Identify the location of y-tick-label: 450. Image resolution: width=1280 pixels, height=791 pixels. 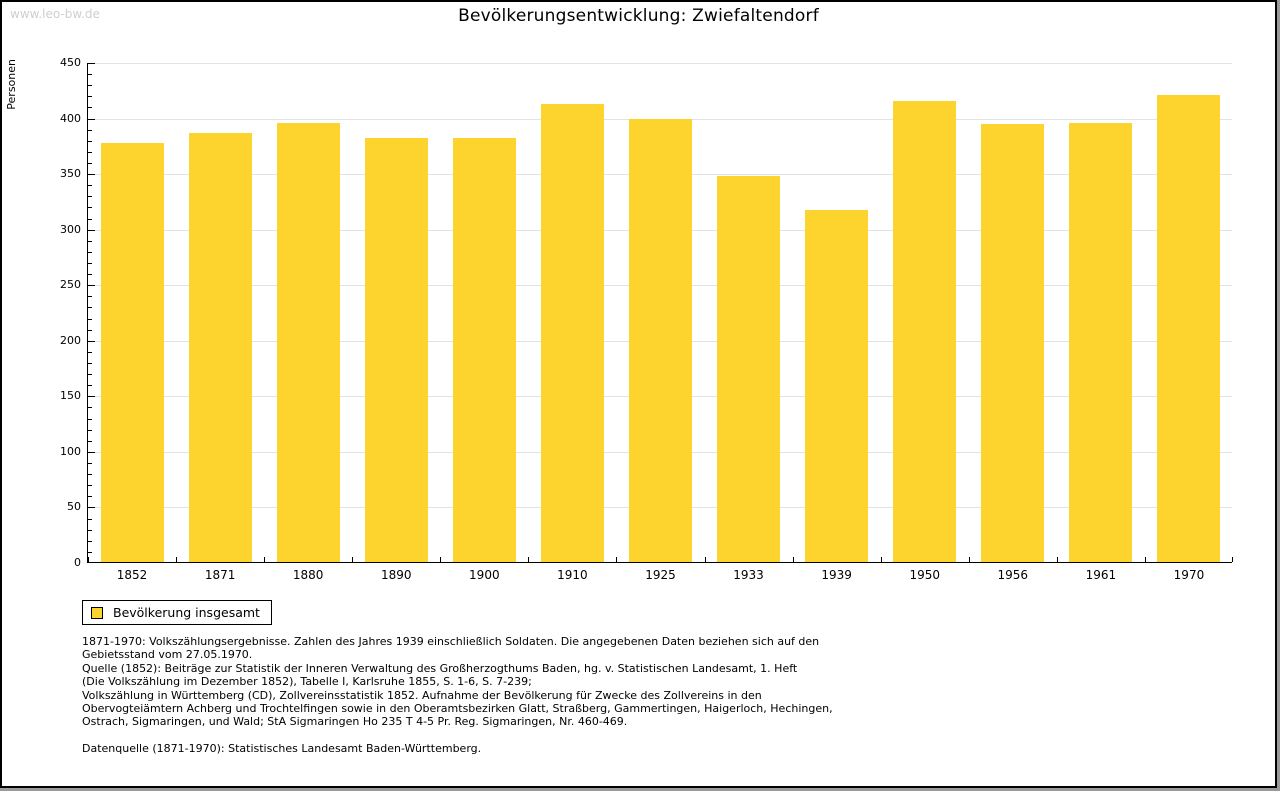
(70, 62).